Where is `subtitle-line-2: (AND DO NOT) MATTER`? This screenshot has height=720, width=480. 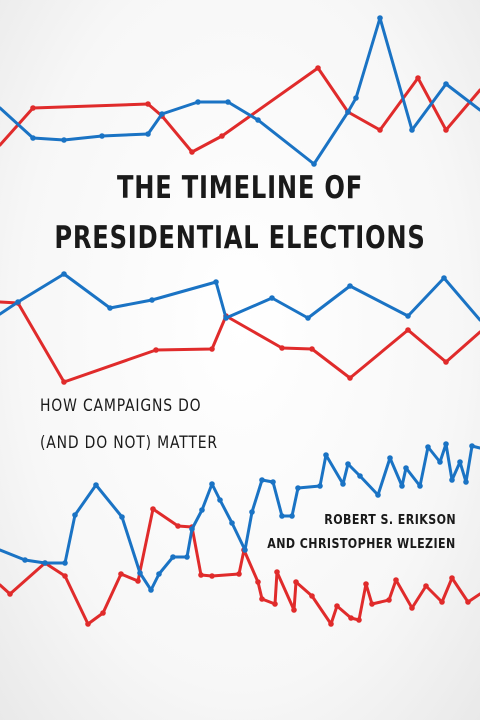
subtitle-line-2: (AND DO NOT) MATTER is located at coordinates (129, 443).